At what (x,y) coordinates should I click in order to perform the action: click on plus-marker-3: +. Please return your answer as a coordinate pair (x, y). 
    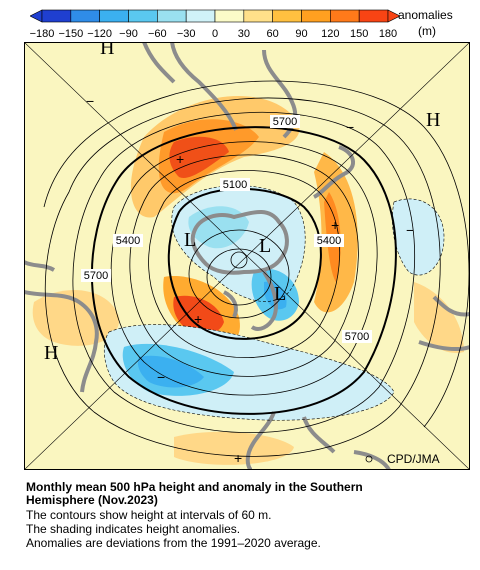
    Looking at the image, I should click on (198, 319).